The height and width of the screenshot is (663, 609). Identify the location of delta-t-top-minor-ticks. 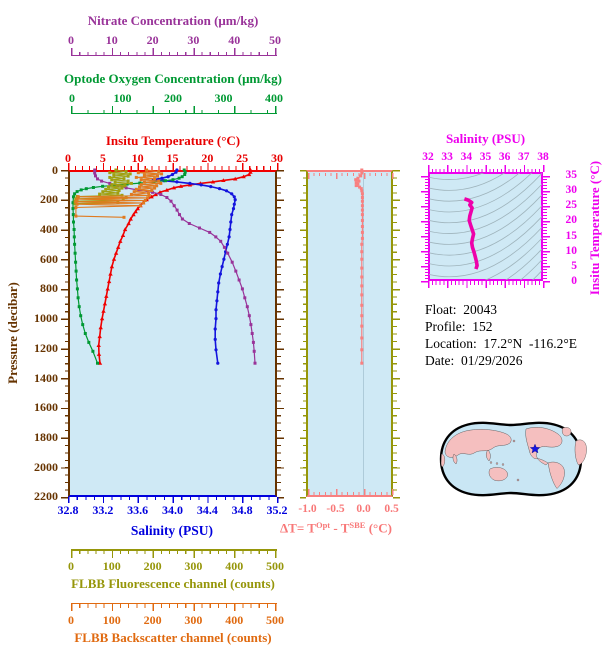
(350, 174).